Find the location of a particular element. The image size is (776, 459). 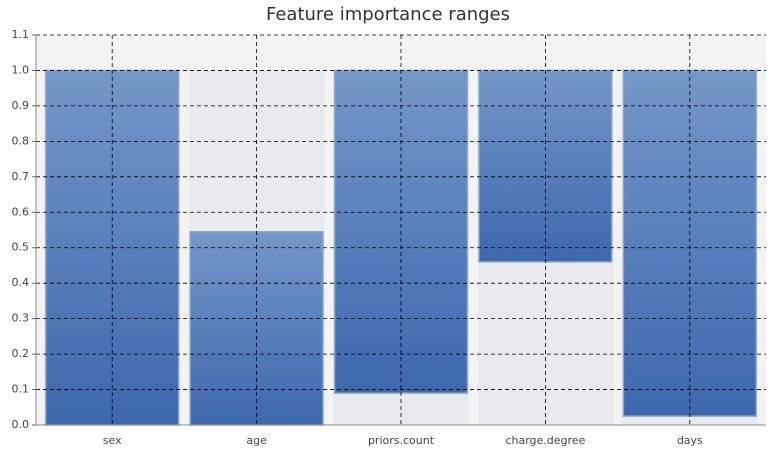

y-tick-label: 0.5 is located at coordinates (21, 247).